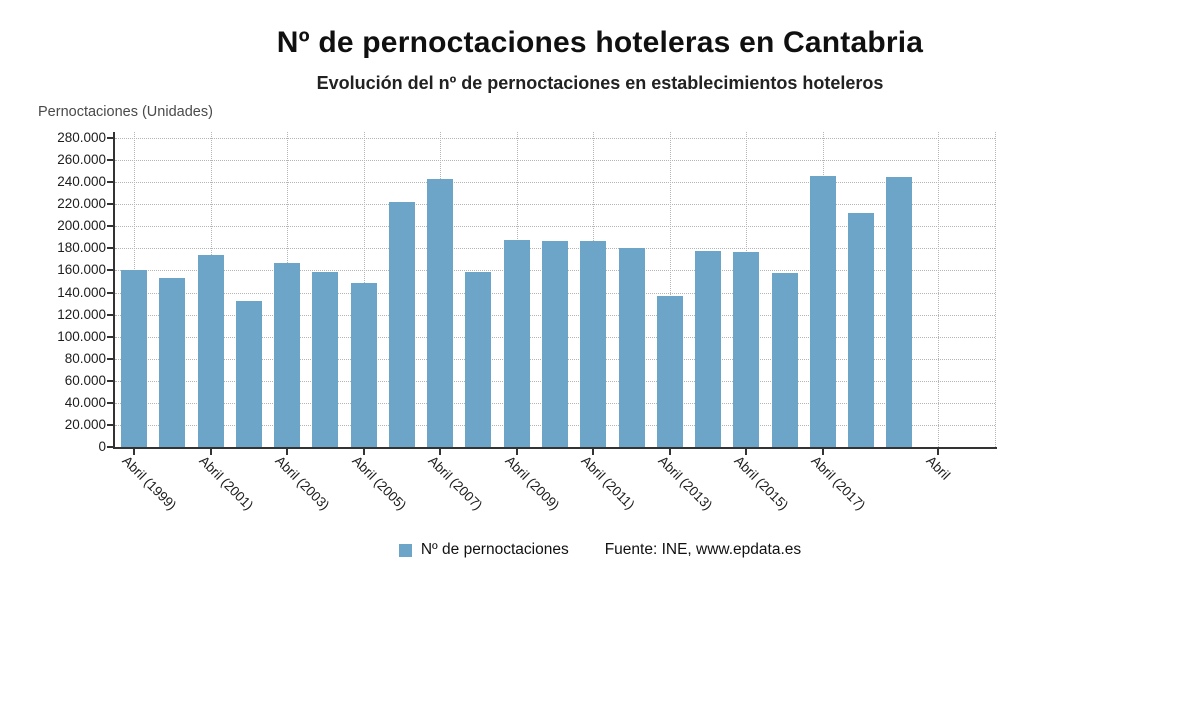 This screenshot has width=1200, height=705. Describe the element at coordinates (937, 468) in the screenshot. I see `x-axis-tick-label: Abril` at that location.